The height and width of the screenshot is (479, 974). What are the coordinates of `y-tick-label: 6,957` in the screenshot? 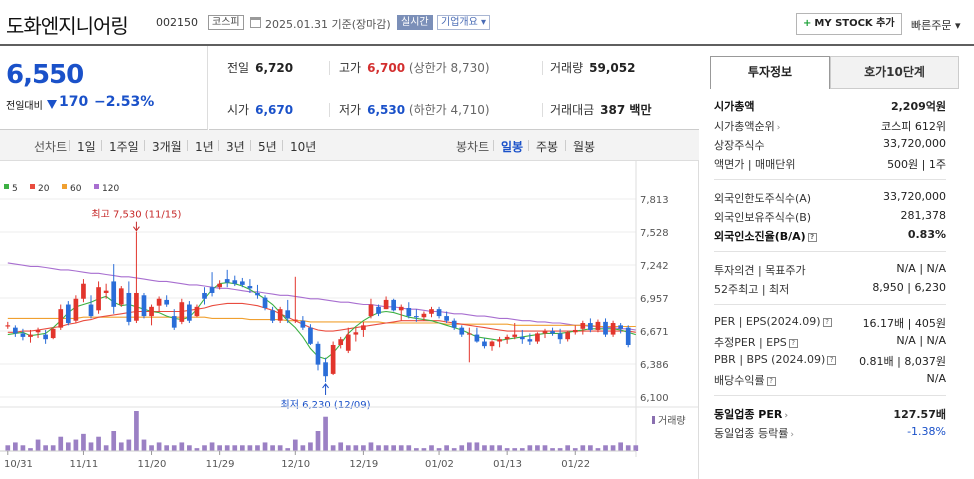 It's located at (654, 299).